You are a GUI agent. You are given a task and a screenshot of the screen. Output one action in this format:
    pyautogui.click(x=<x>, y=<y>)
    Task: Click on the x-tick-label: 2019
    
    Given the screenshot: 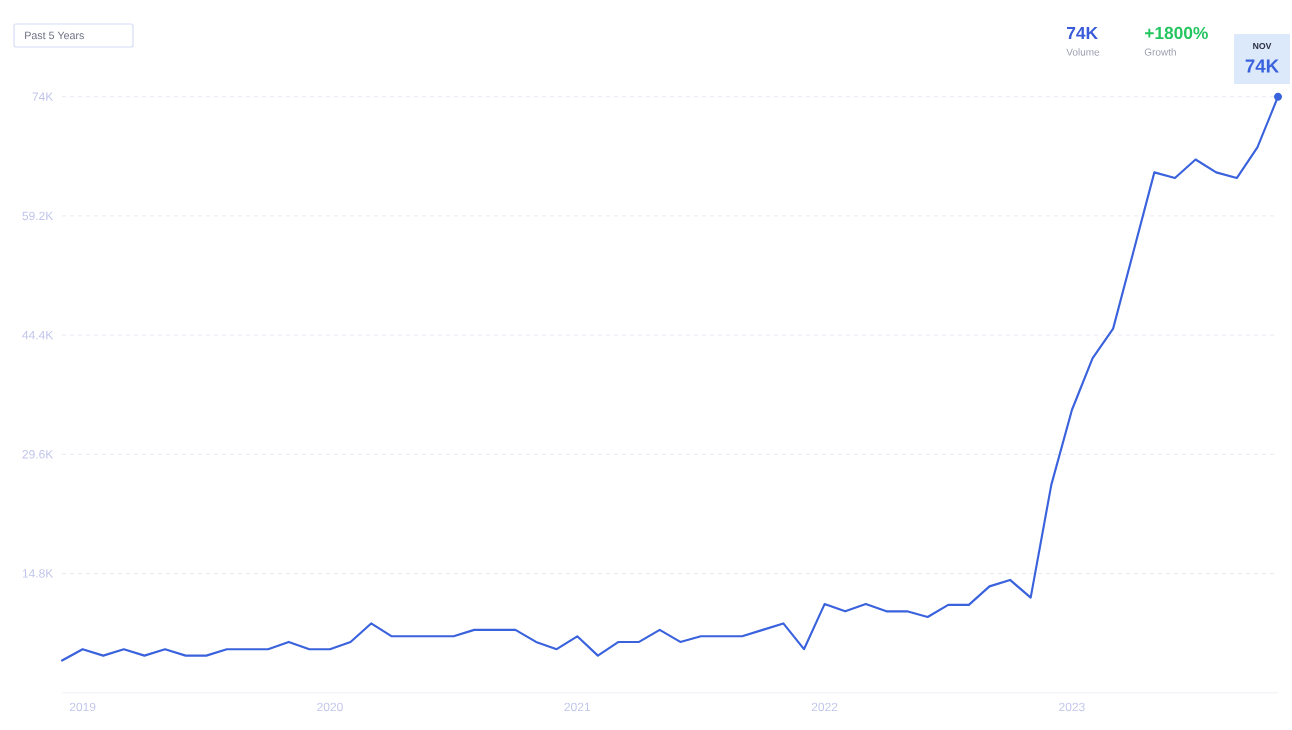 What is the action you would take?
    pyautogui.click(x=82, y=707)
    